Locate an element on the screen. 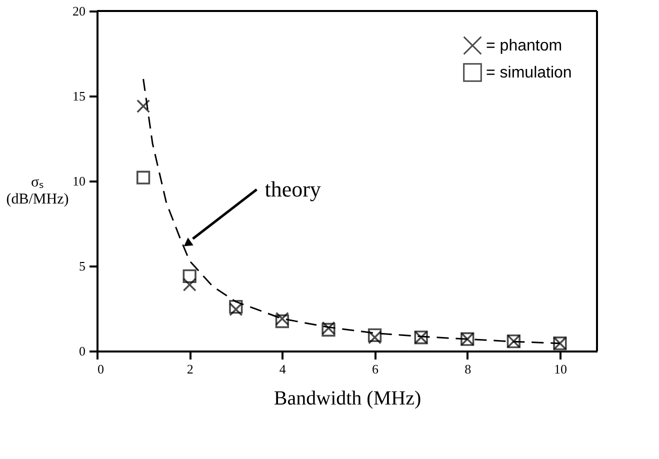  x-tick-label: 10 is located at coordinates (560, 369).